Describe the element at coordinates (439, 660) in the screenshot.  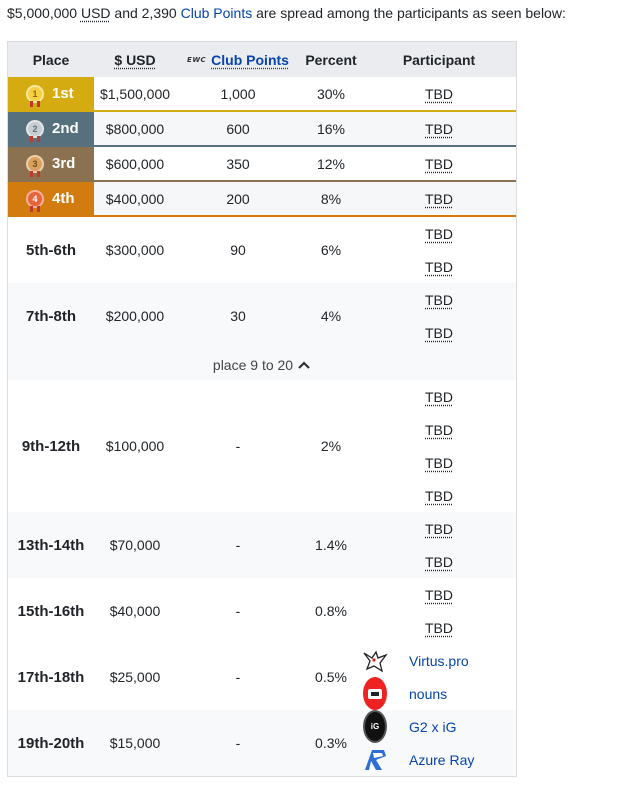
I see `team-name-link: Virtus.pro` at that location.